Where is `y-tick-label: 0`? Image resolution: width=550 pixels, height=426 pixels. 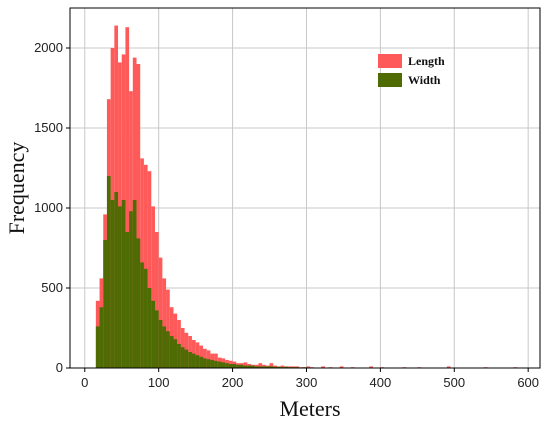
y-tick-label: 0 is located at coordinates (59, 367).